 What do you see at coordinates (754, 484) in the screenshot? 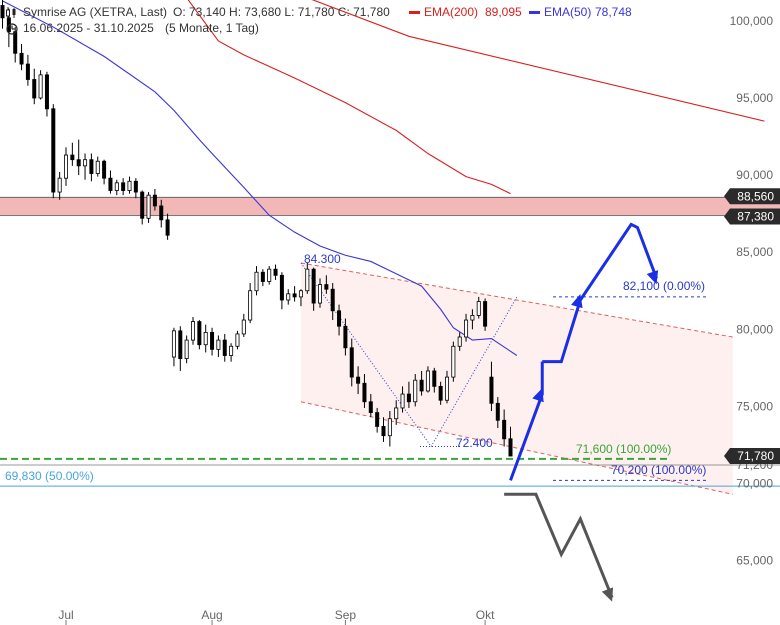
I see `y-tick-label: 70,000` at bounding box center [754, 484].